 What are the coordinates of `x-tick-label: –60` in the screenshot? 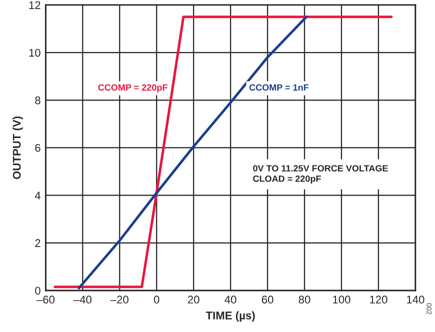 It's located at (45, 300).